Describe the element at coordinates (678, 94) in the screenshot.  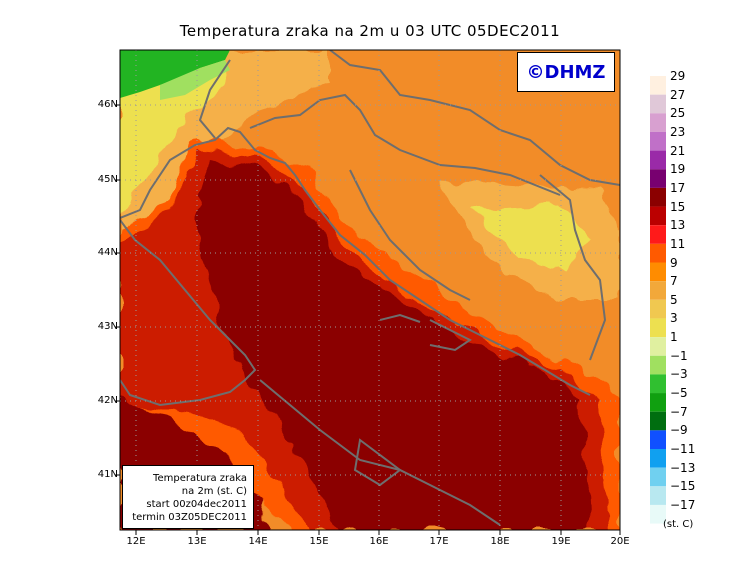
I see `colorbar-level-label: 27` at that location.